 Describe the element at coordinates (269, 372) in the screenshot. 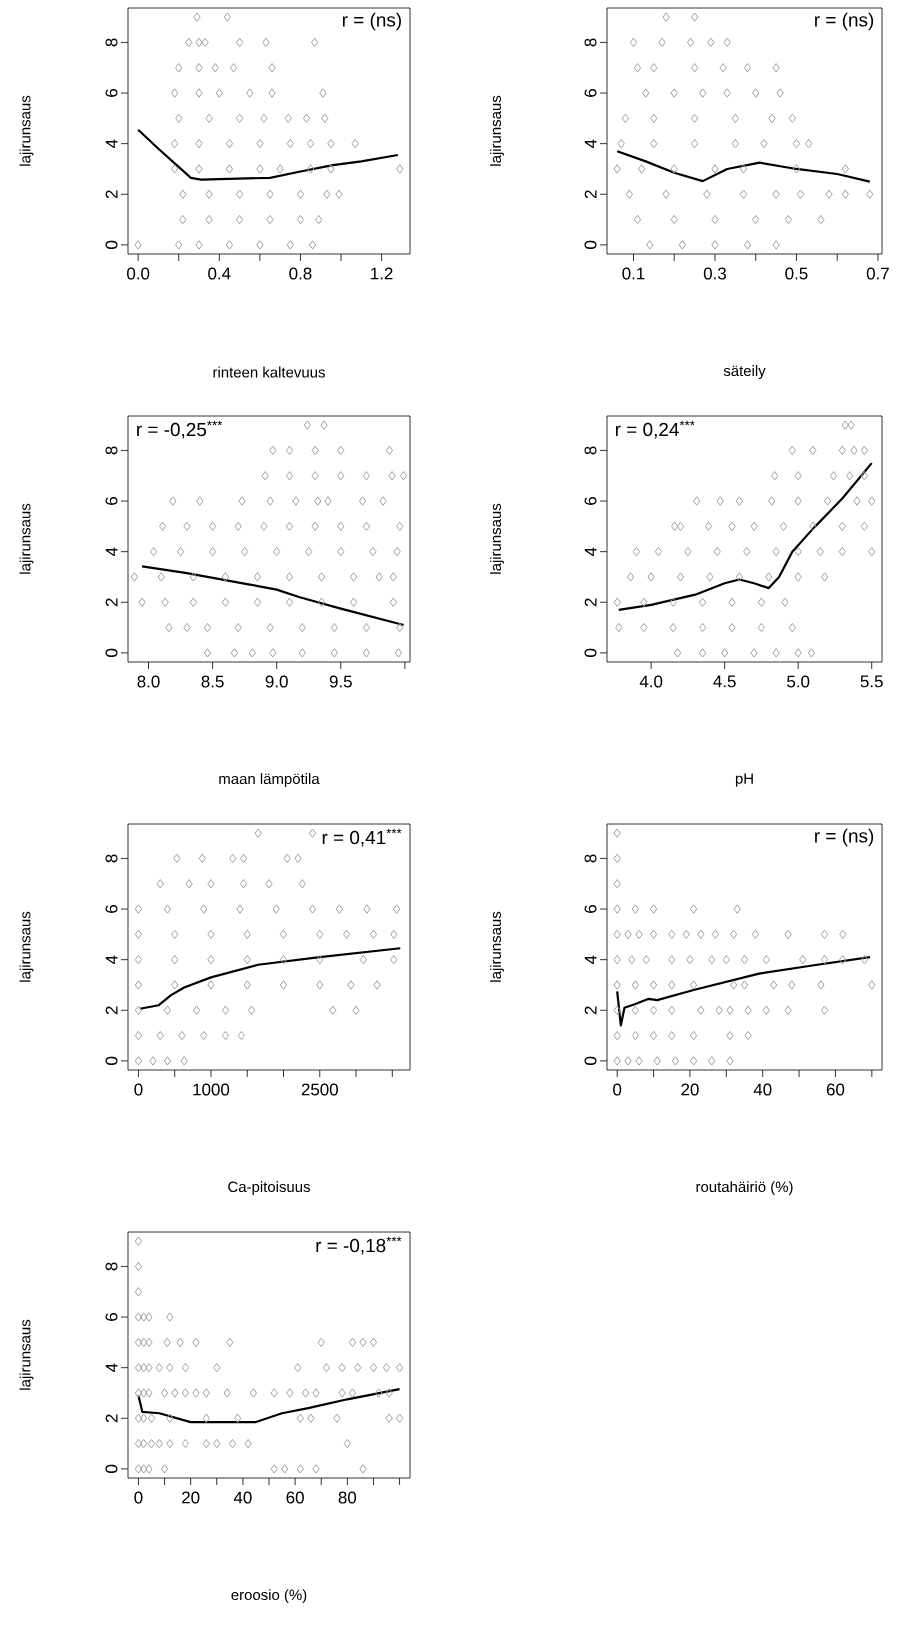

I see `x-axis-title: rinteen kaltevuus` at that location.